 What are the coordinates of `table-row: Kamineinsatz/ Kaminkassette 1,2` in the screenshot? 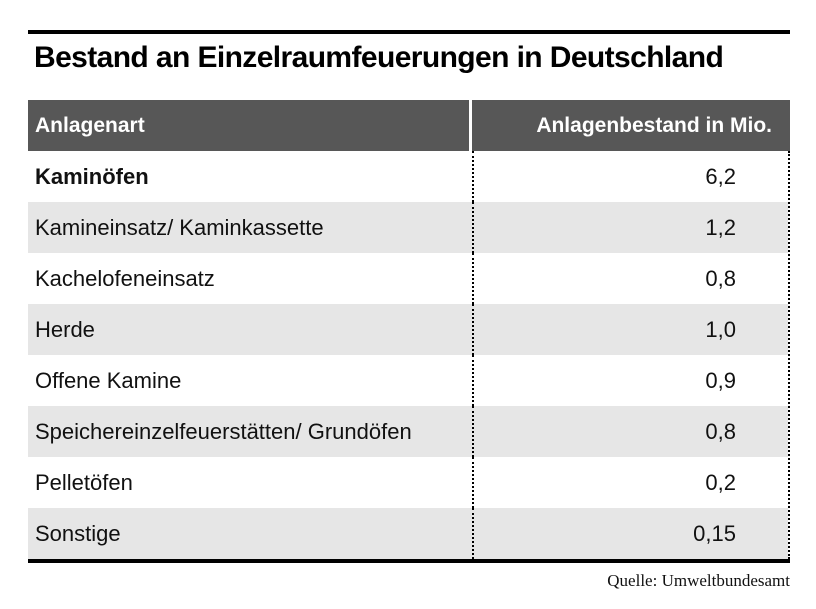 It's located at (408, 227).